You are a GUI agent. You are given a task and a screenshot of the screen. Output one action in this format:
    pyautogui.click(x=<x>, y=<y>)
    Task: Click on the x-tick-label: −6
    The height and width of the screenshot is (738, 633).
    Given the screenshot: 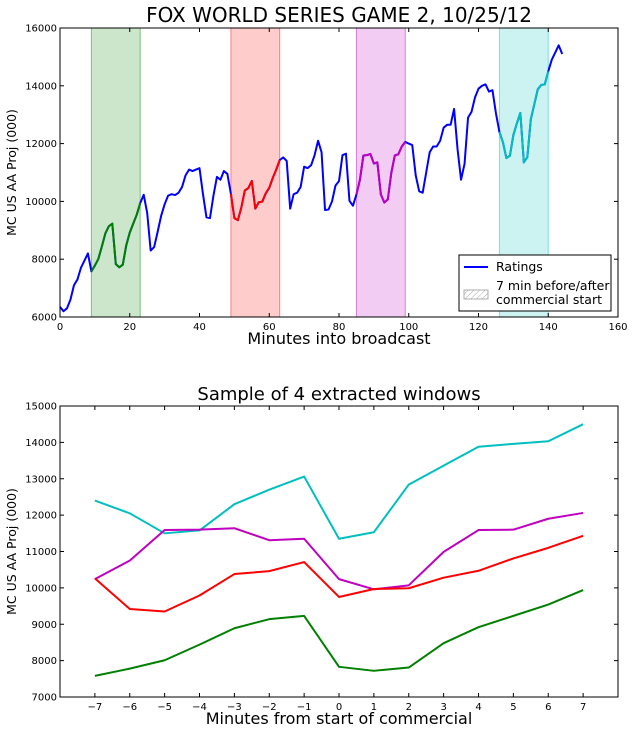 What is the action you would take?
    pyautogui.click(x=129, y=707)
    